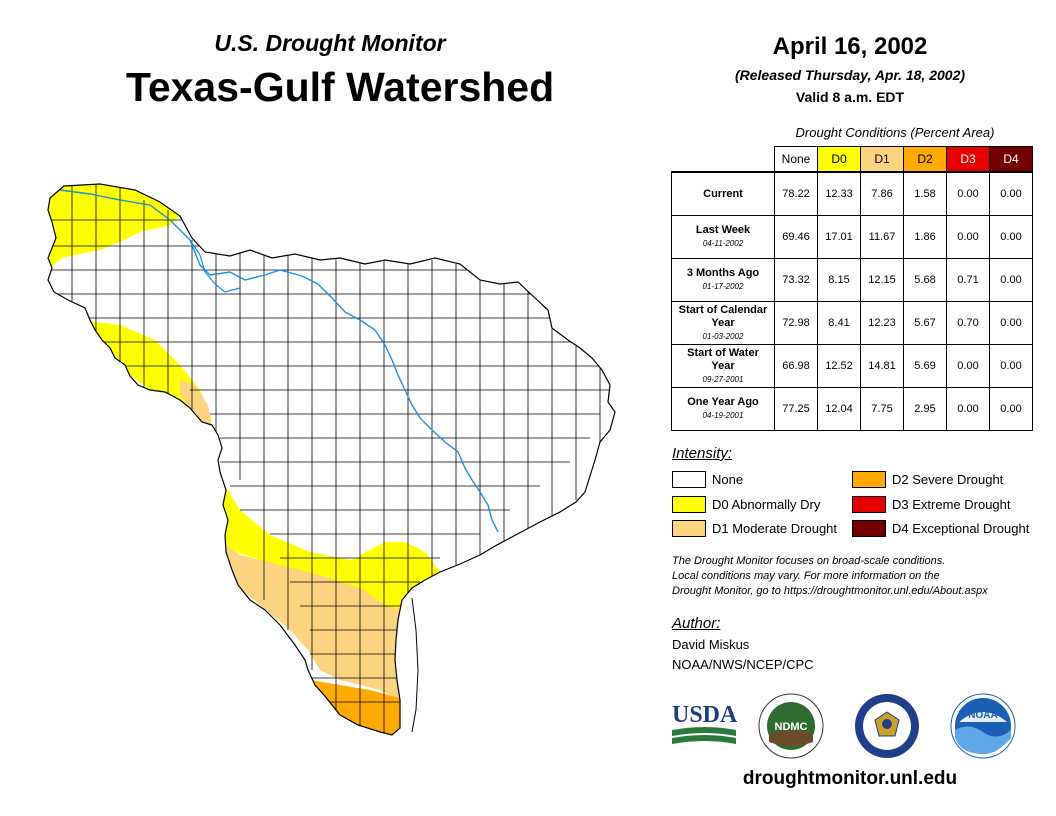 The height and width of the screenshot is (816, 1056). What do you see at coordinates (839, 280) in the screenshot?
I see `table-cell: 8.15` at bounding box center [839, 280].